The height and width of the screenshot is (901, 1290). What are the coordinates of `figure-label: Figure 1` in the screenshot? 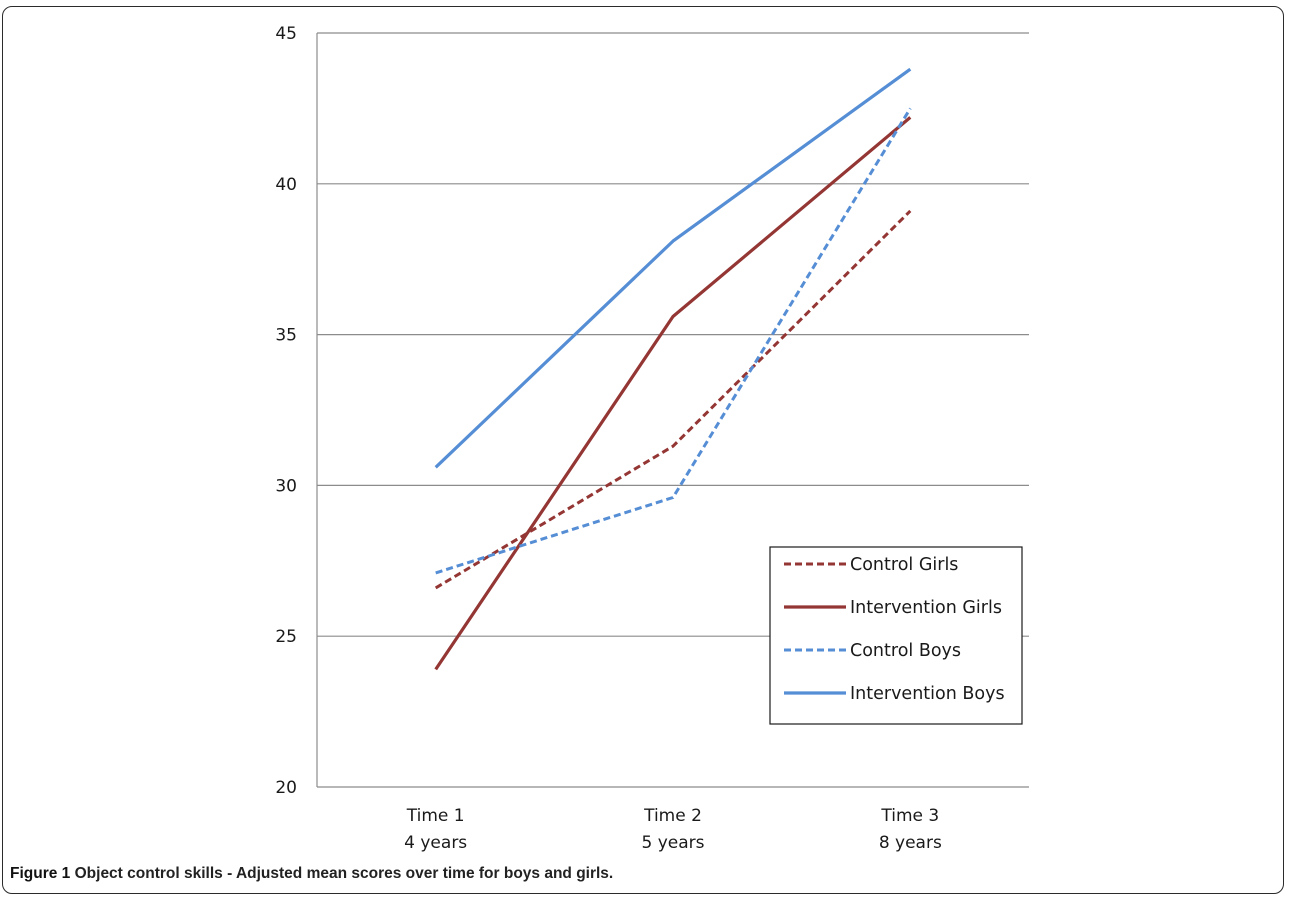 It's located at (40, 873).